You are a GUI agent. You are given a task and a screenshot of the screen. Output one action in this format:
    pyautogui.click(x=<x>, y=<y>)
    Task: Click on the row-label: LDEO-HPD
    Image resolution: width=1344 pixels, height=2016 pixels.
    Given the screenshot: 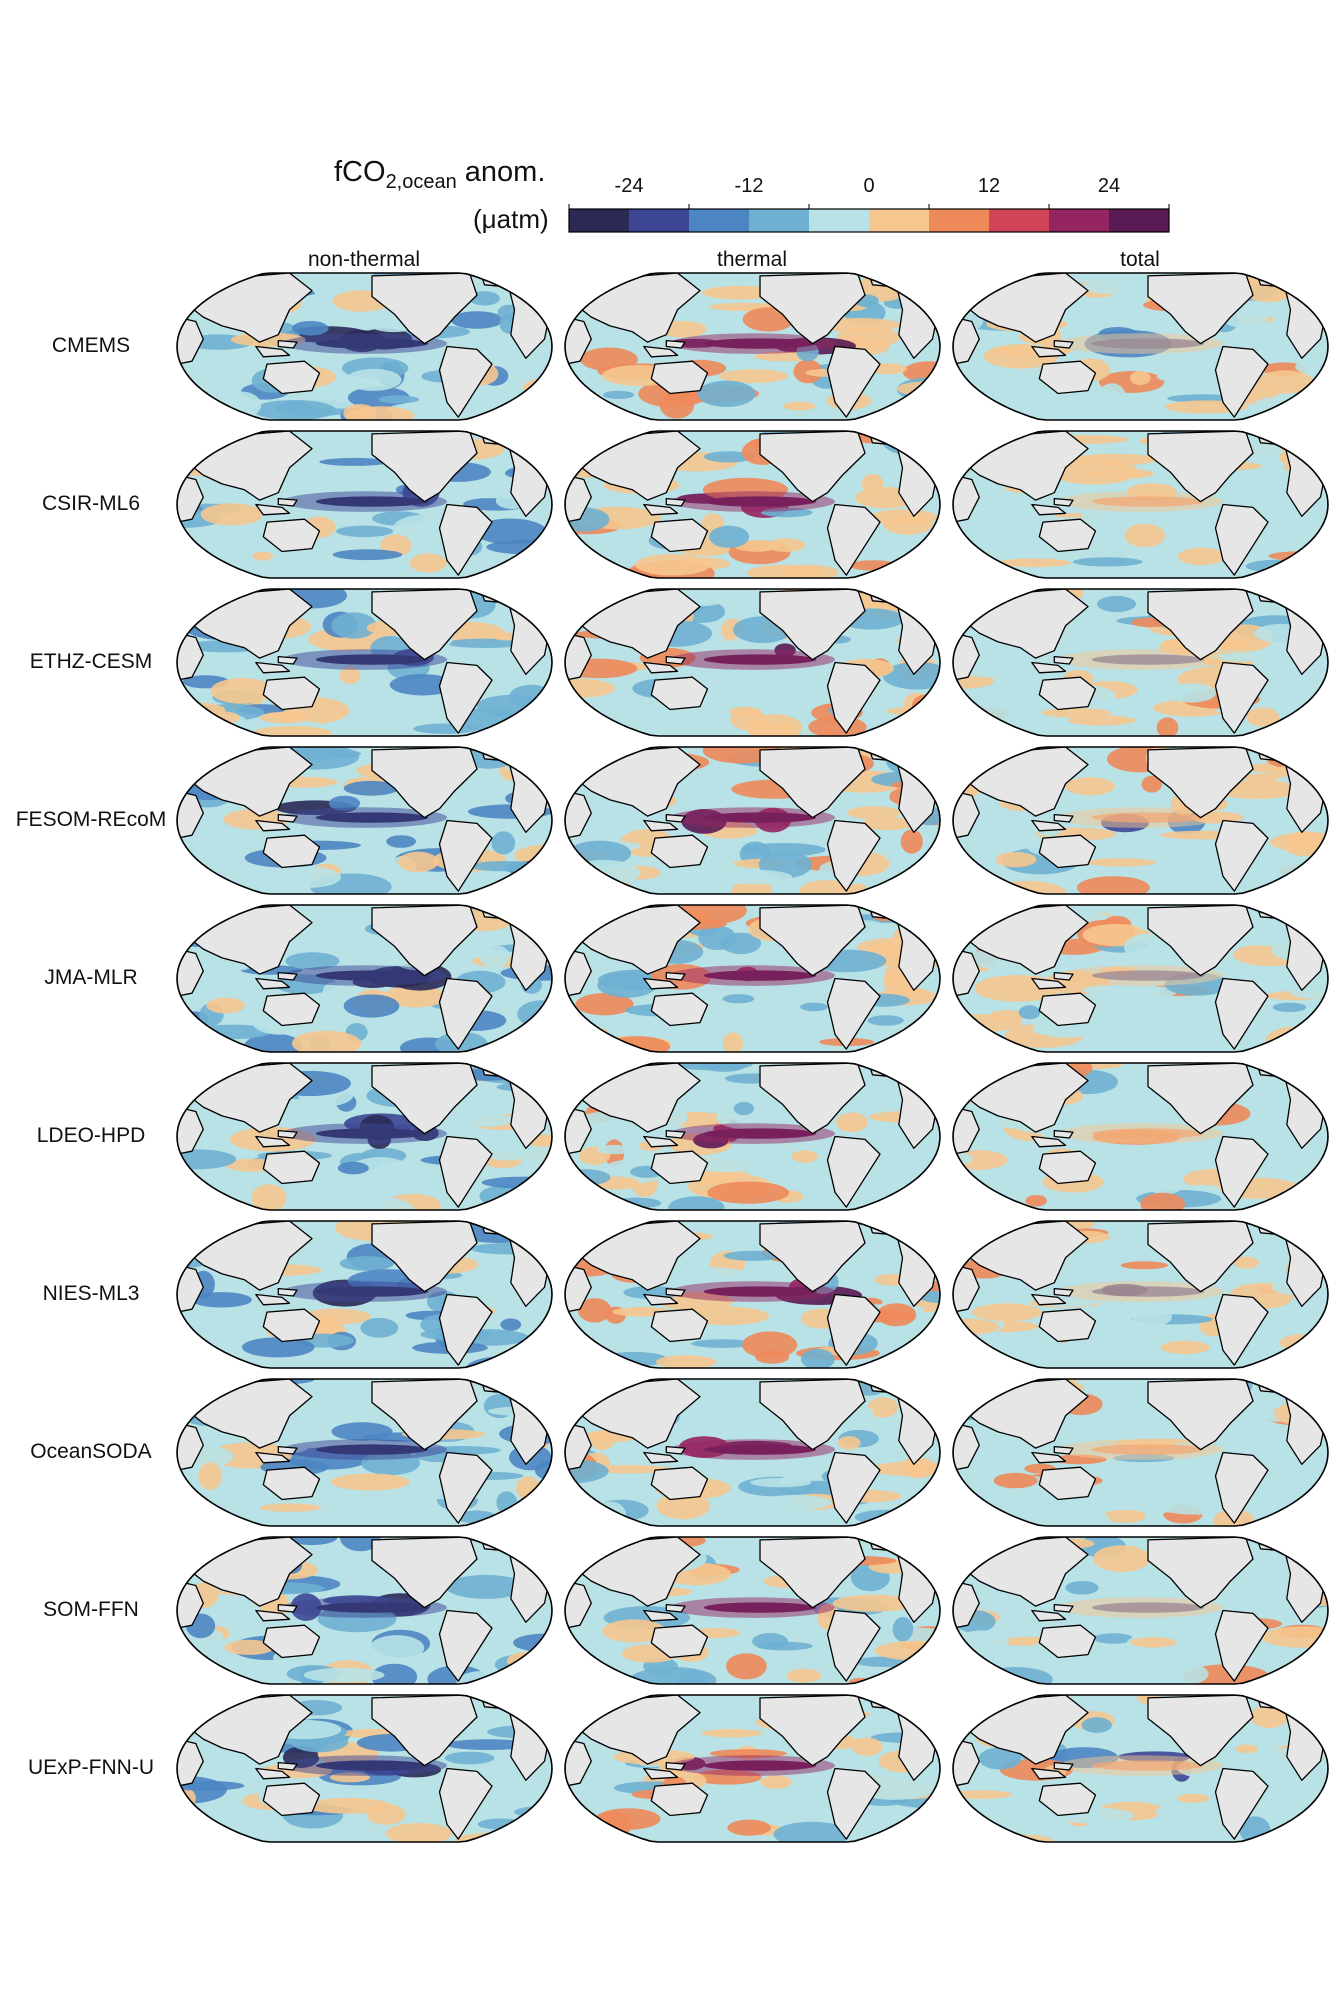 What is the action you would take?
    pyautogui.click(x=91, y=1135)
    